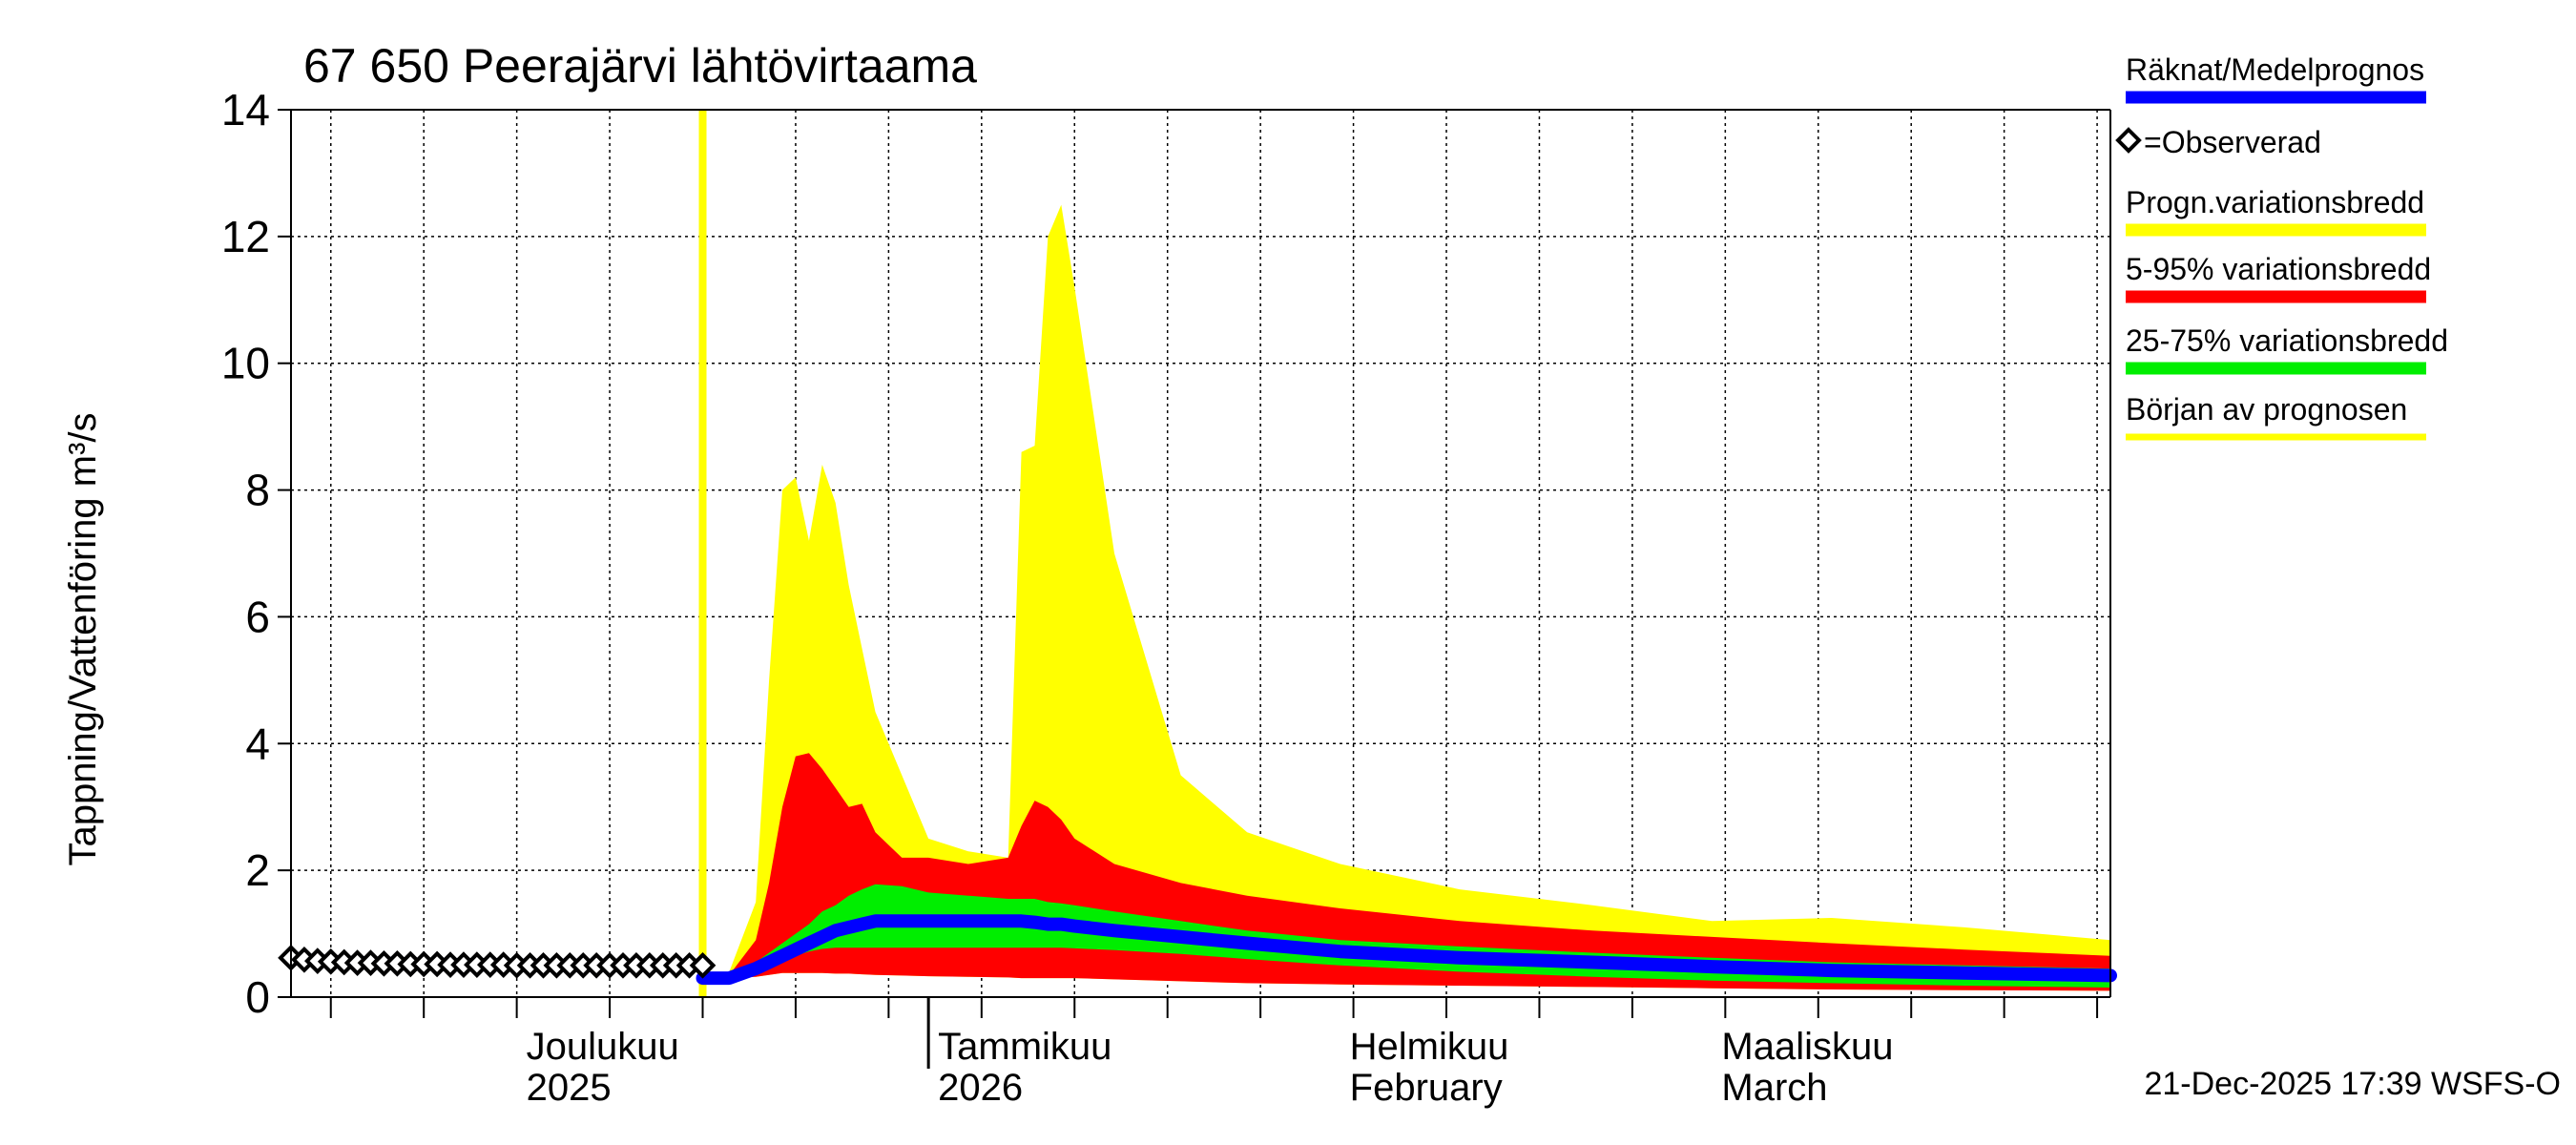 This screenshot has width=2576, height=1145. What do you see at coordinates (245, 364) in the screenshot?
I see `y-tick-label: 10` at bounding box center [245, 364].